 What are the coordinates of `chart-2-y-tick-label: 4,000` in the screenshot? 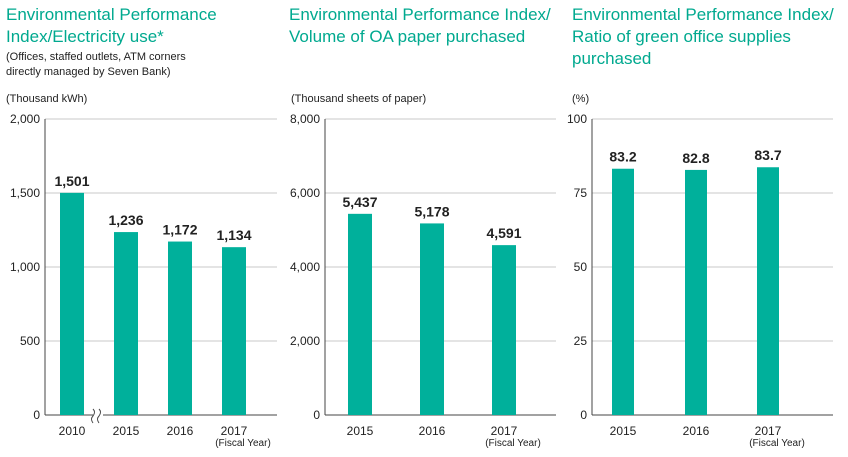 It's located at (305, 267).